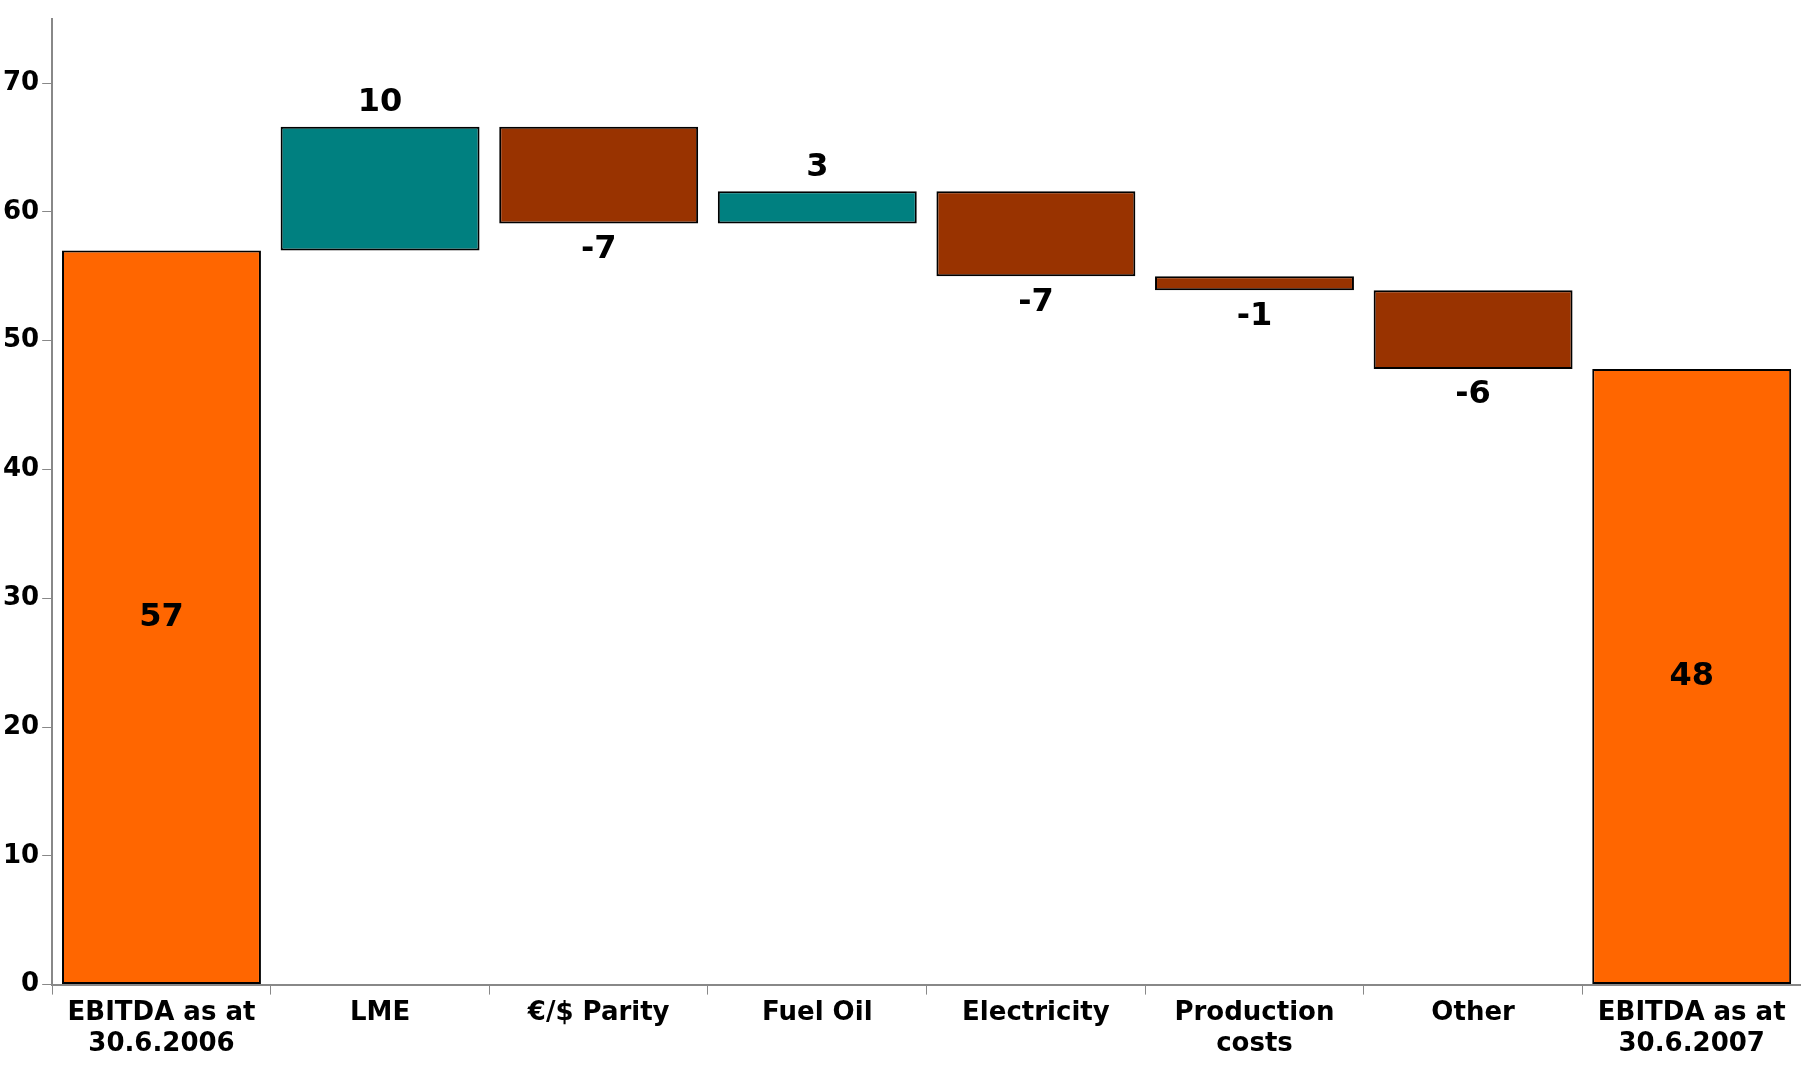  What do you see at coordinates (21, 209) in the screenshot?
I see `y-tick-label: 60` at bounding box center [21, 209].